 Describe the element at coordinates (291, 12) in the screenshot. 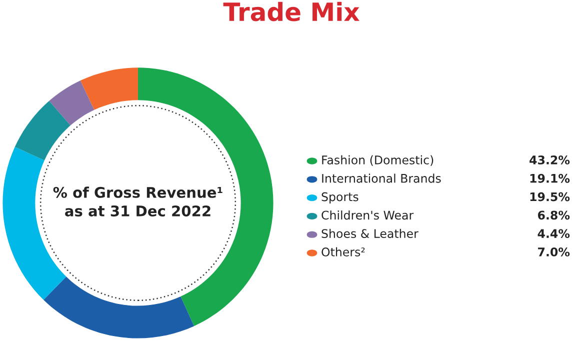

I see `chart-title: Trade Mix` at that location.